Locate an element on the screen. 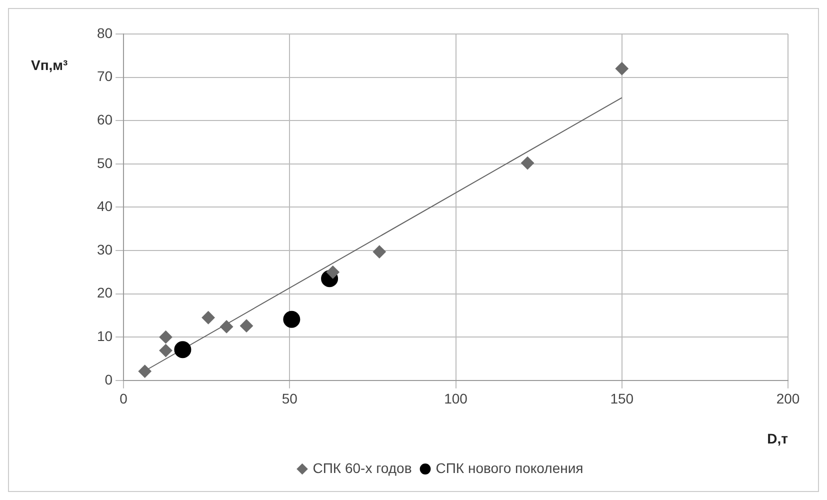 The width and height of the screenshot is (827, 500). y-tick-label: 0 is located at coordinates (108, 379).